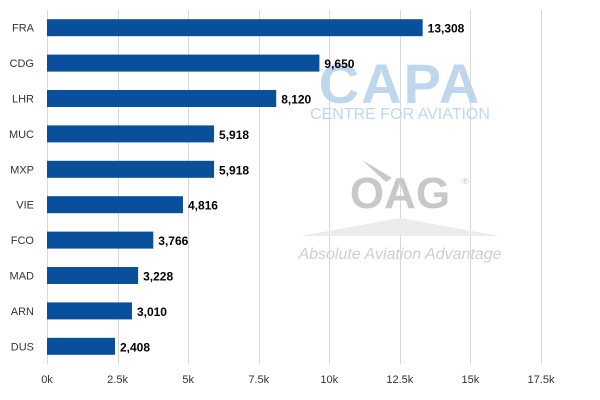 Image resolution: width=600 pixels, height=400 pixels. Describe the element at coordinates (377, 171) in the screenshot. I see `oag-swoosh-icon` at that location.